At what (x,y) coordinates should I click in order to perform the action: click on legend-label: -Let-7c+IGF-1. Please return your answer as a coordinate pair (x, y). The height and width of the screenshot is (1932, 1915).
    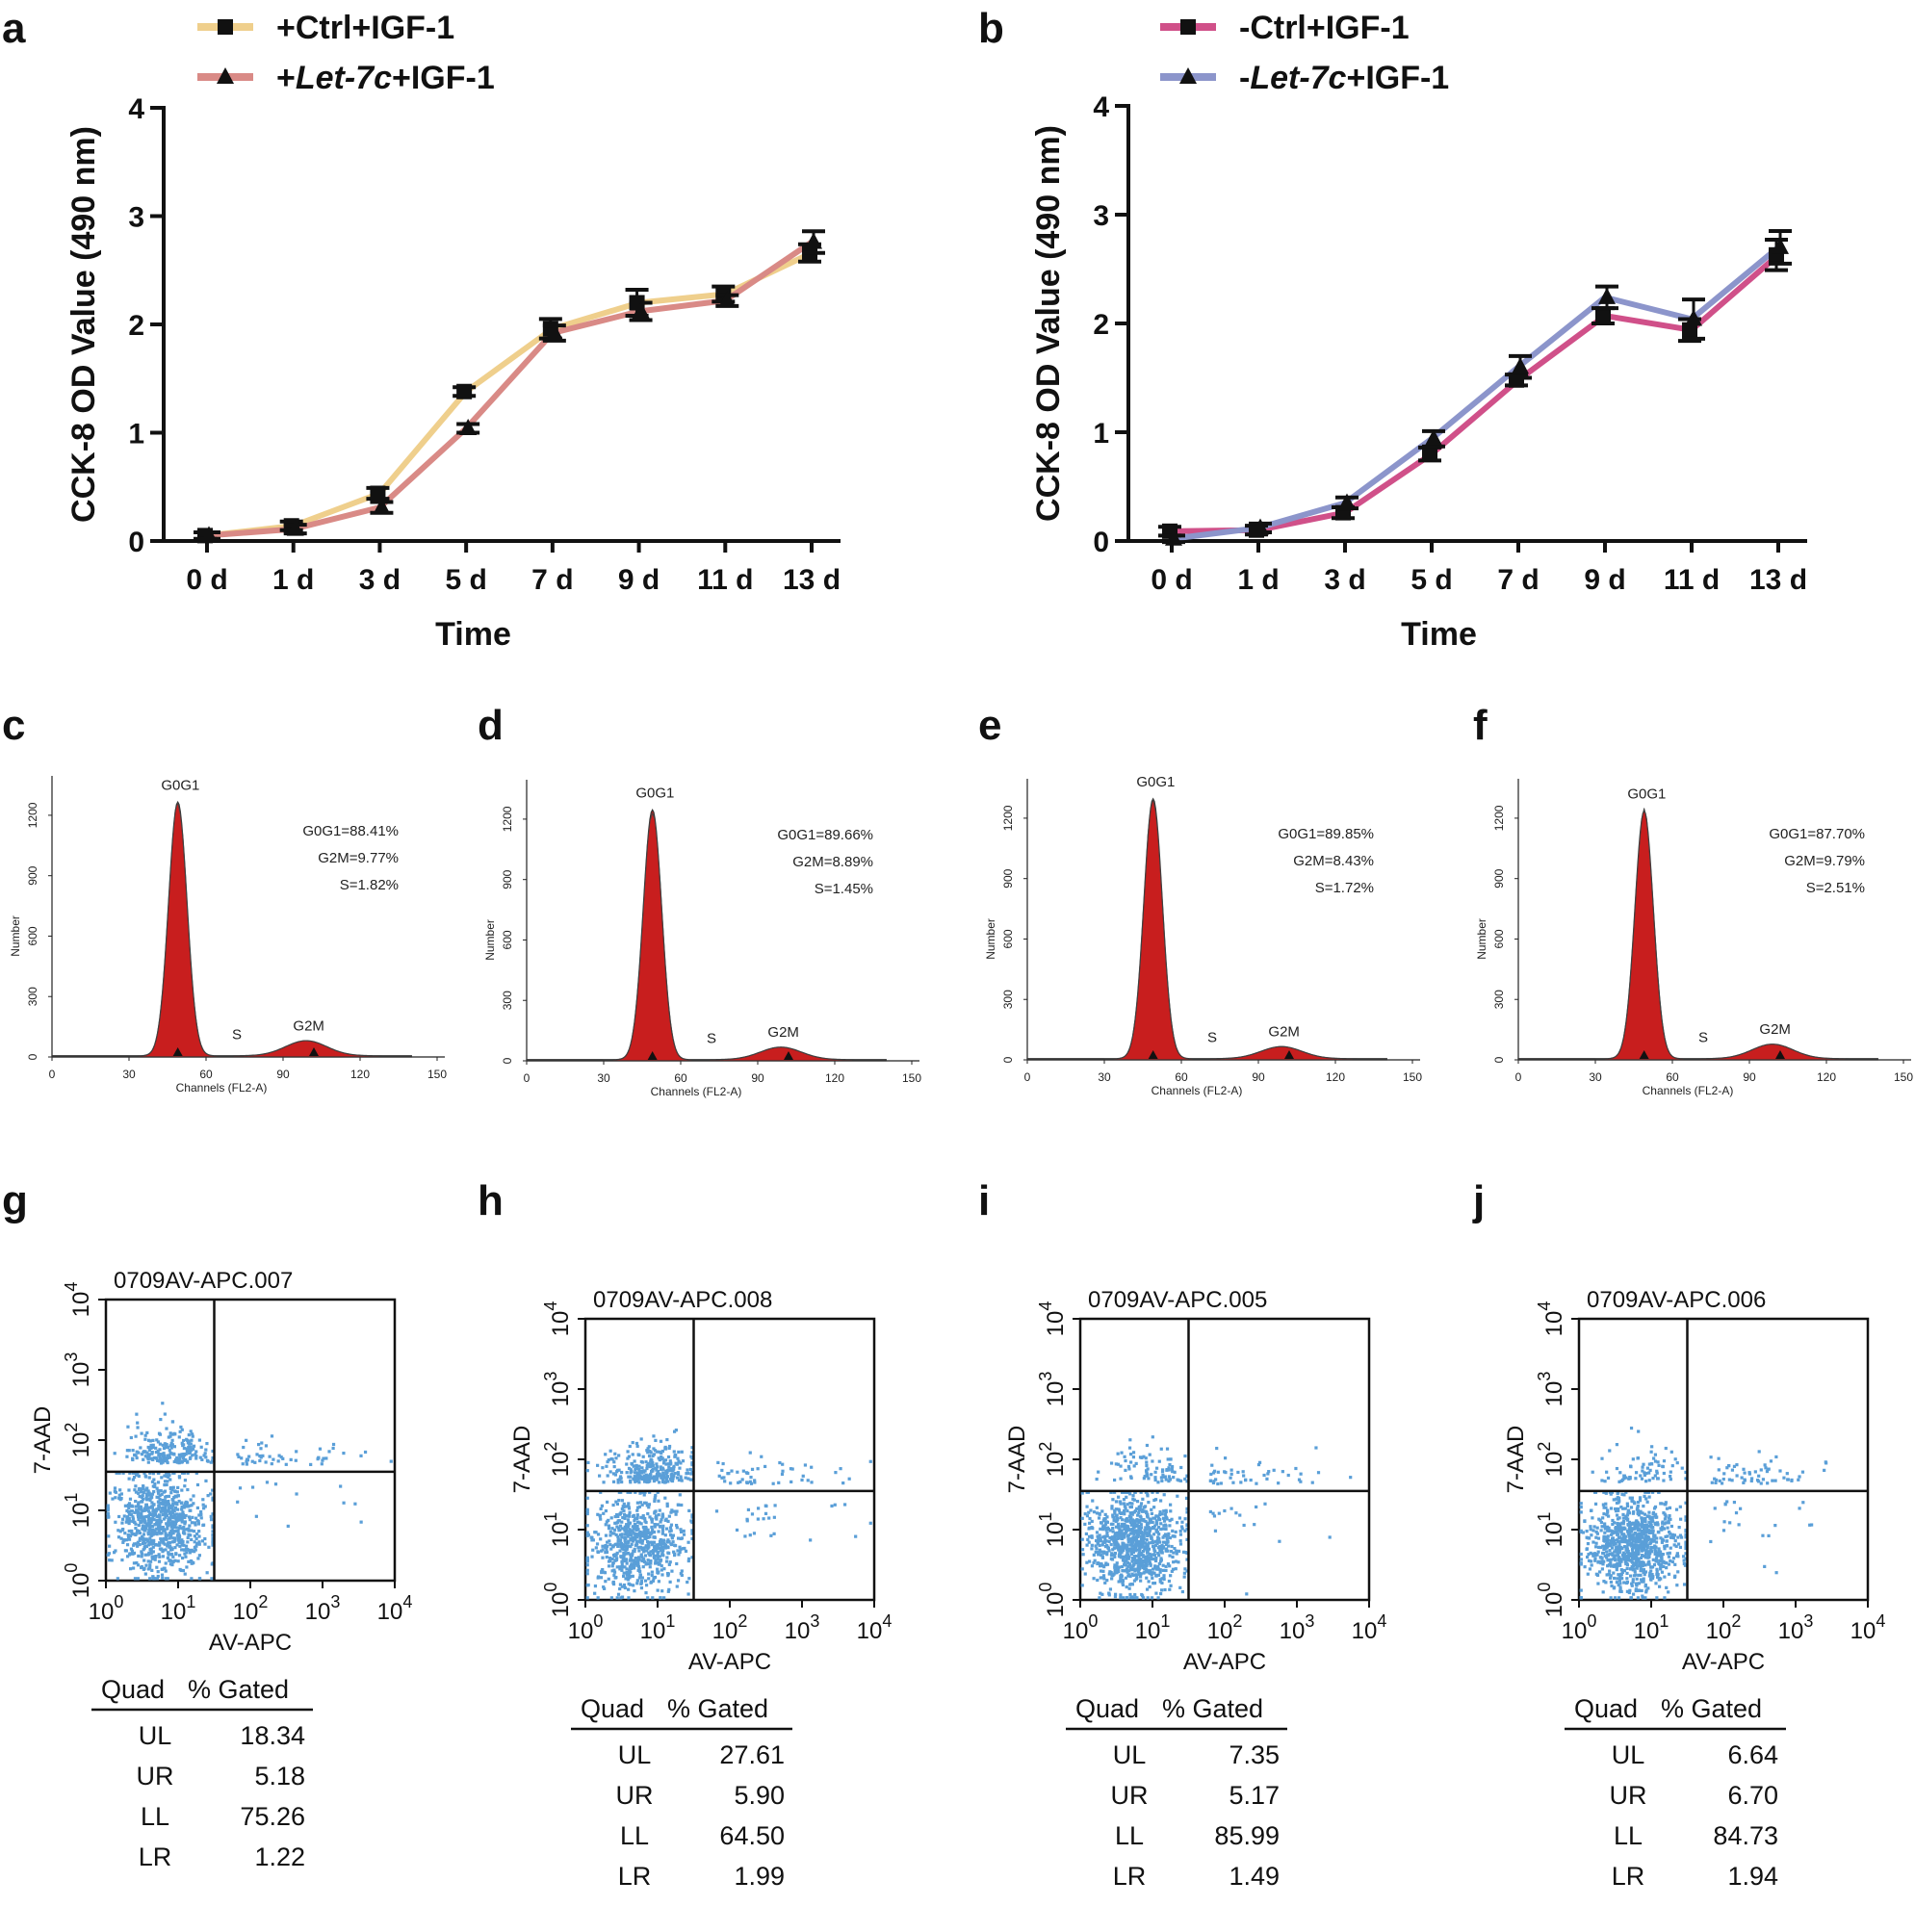
    Looking at the image, I should click on (1344, 78).